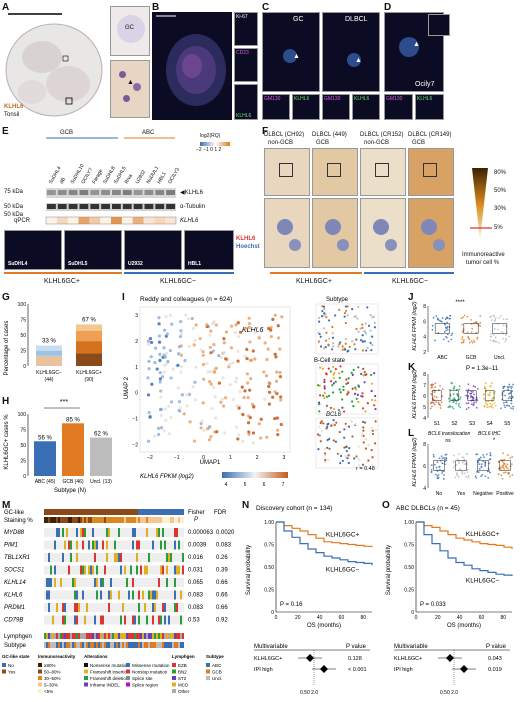 The width and height of the screenshot is (520, 702). What do you see at coordinates (196, 571) in the screenshot?
I see `m-p: 0.031` at bounding box center [196, 571].